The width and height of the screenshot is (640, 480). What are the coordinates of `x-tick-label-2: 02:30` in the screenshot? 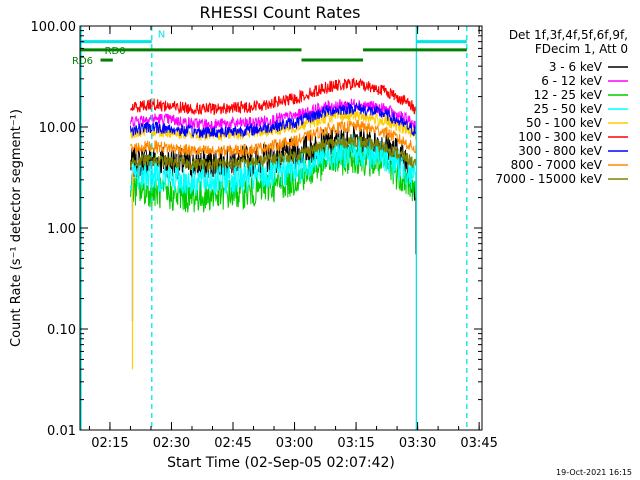 It's located at (171, 443).